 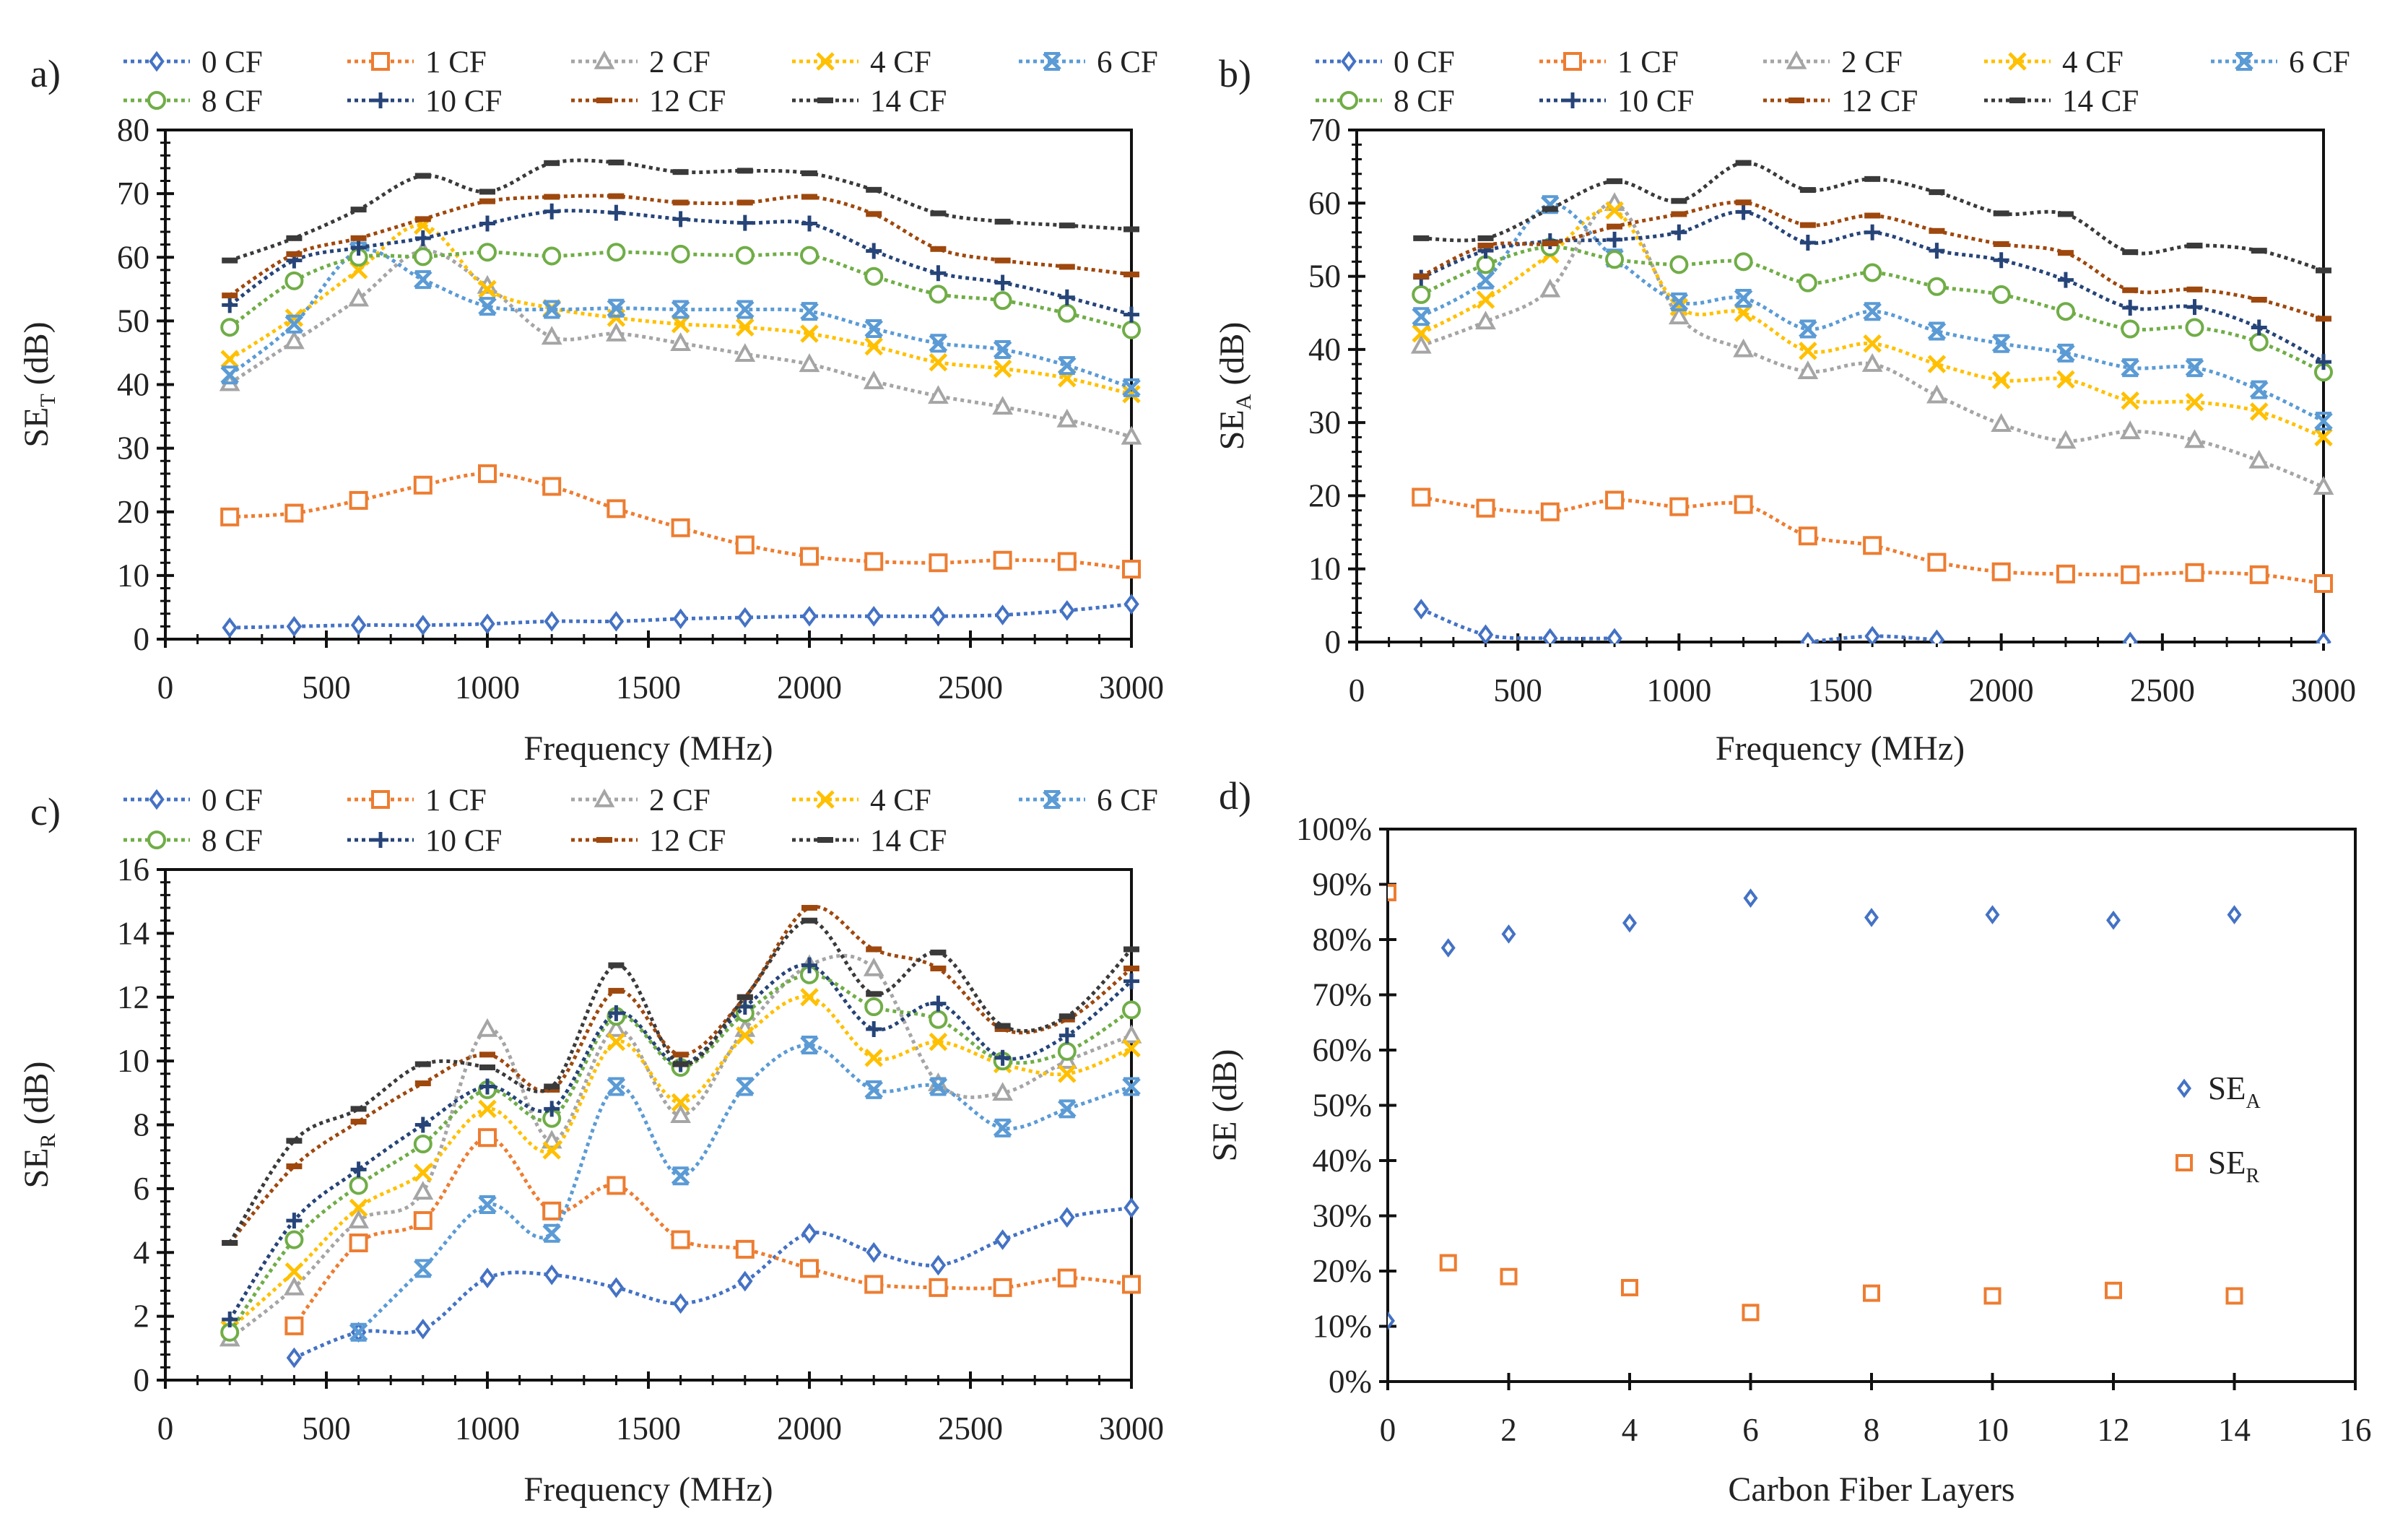 I want to click on y-axis-title-main: SE, so click(x=1225, y=1141).